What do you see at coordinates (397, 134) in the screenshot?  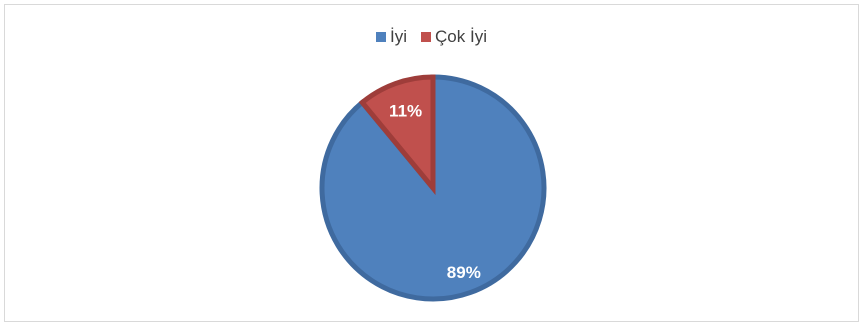 I see `pie-slice-cok-iyi` at bounding box center [397, 134].